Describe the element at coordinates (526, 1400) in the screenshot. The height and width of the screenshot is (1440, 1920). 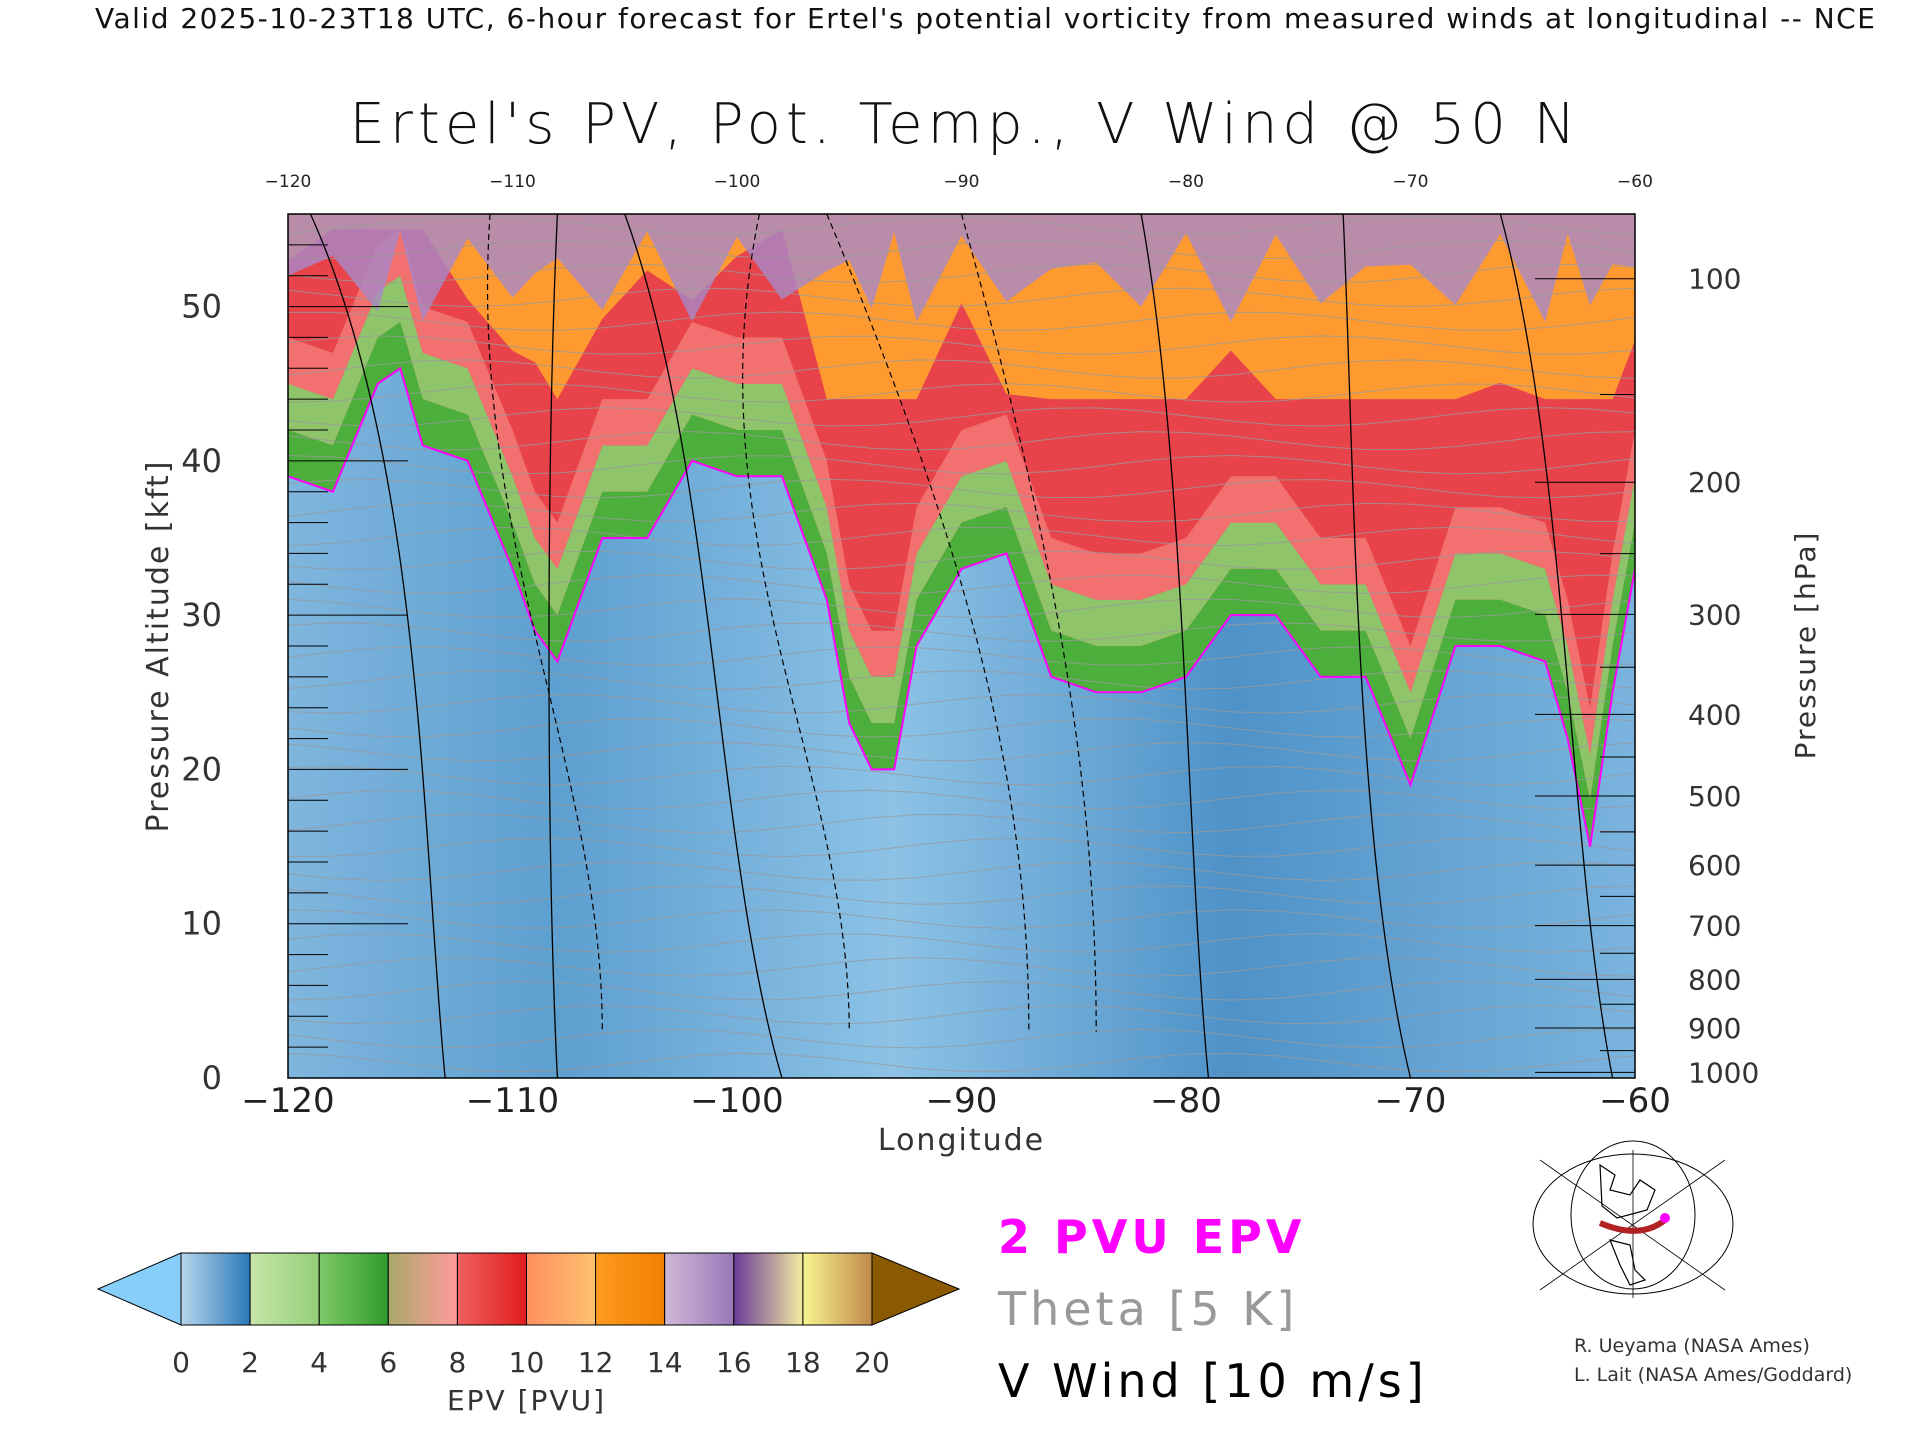
I see `colorbar-label: EPV [PVU]` at that location.